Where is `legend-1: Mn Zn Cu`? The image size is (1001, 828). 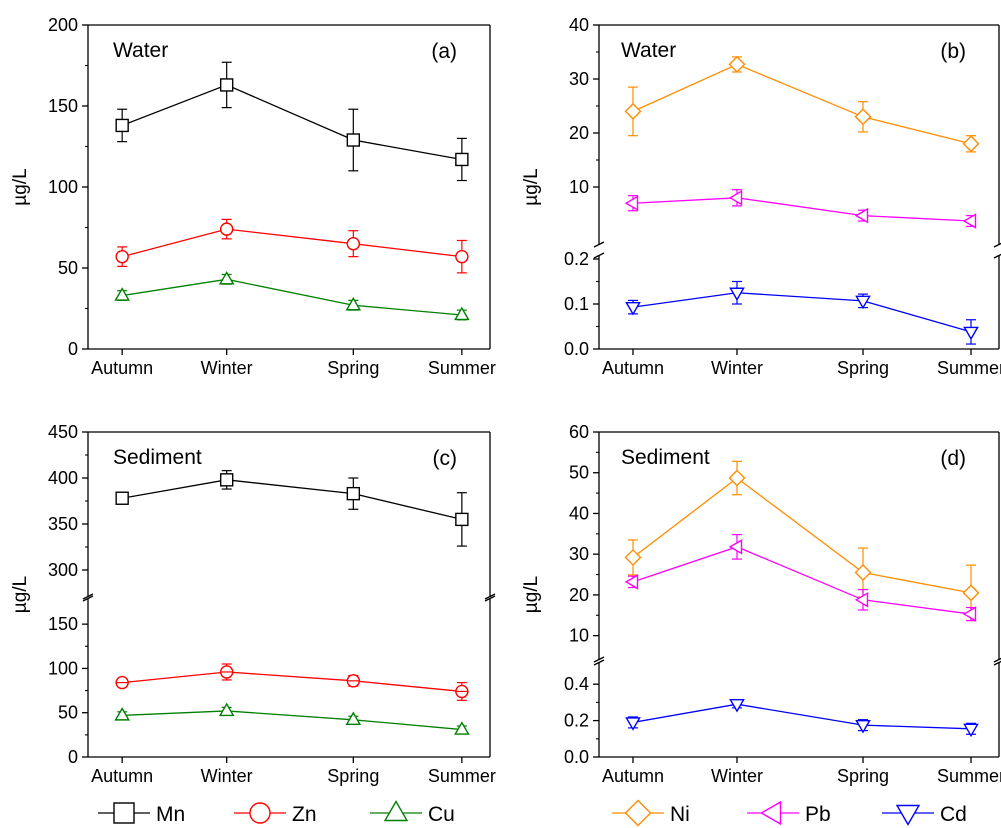 legend-1: Mn Zn Cu is located at coordinates (276, 813).